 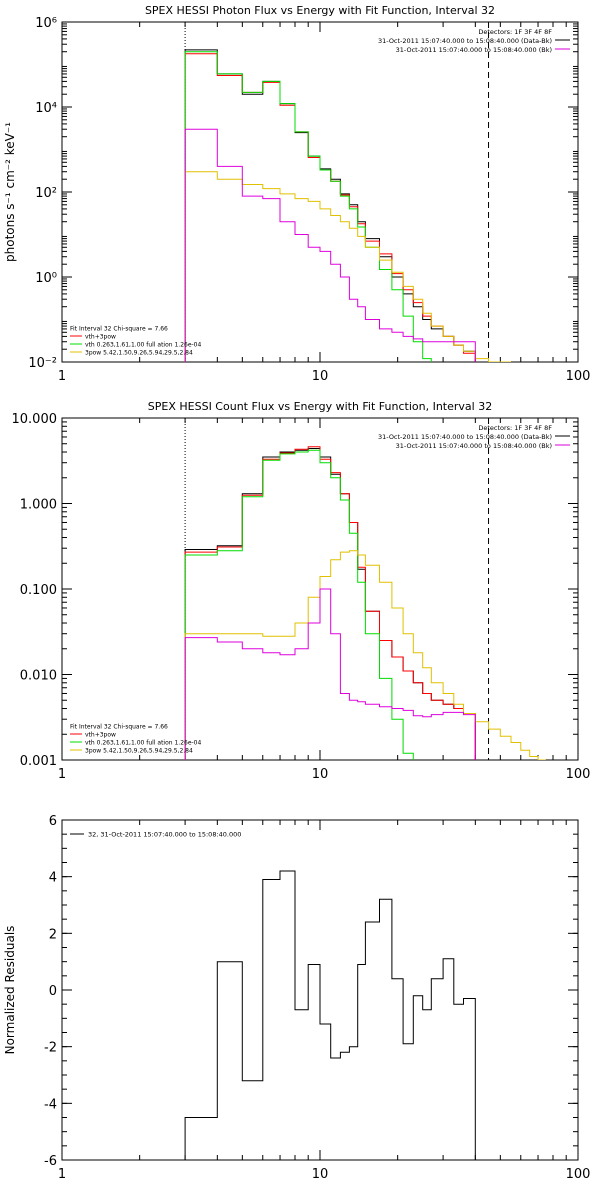 I want to click on y-tick-label: 2, so click(x=53, y=934).